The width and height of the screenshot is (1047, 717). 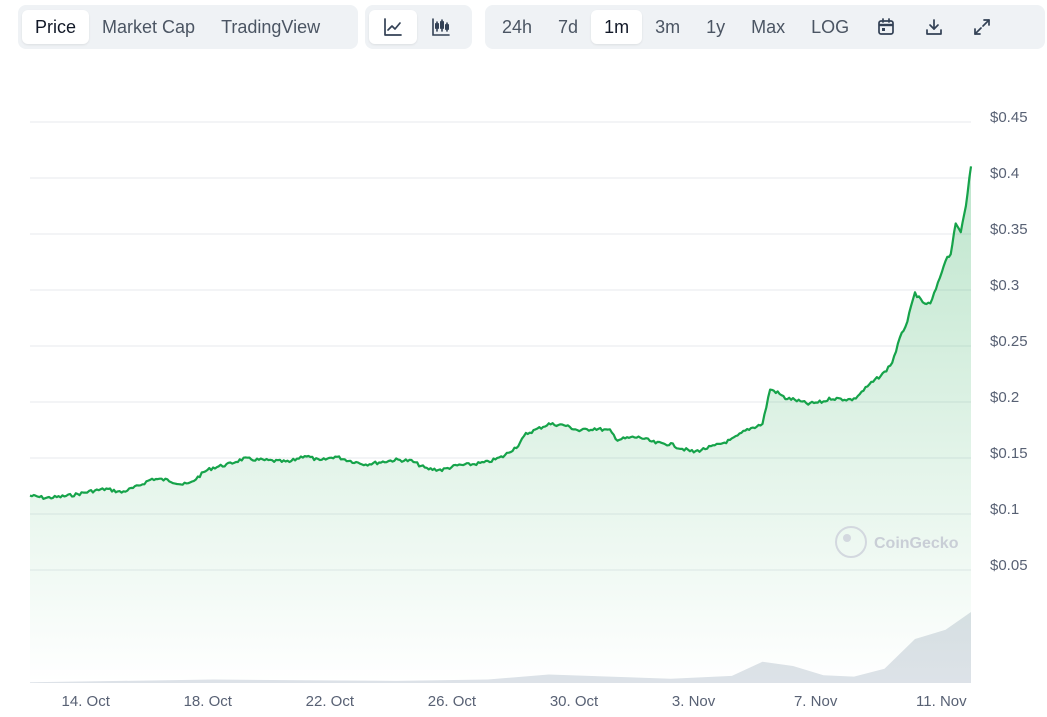 What do you see at coordinates (208, 701) in the screenshot?
I see `x-tick-label: 18. Oct` at bounding box center [208, 701].